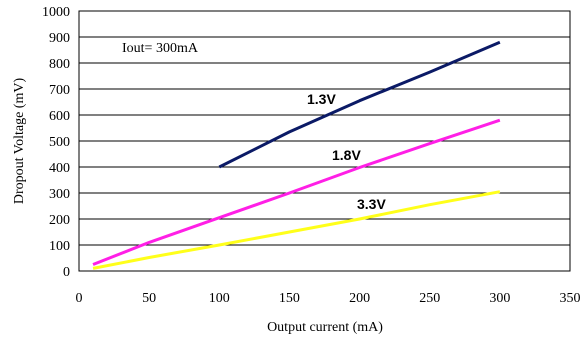 This screenshot has width=584, height=340. Describe the element at coordinates (59, 142) in the screenshot. I see `y-tick-label: 500` at that location.